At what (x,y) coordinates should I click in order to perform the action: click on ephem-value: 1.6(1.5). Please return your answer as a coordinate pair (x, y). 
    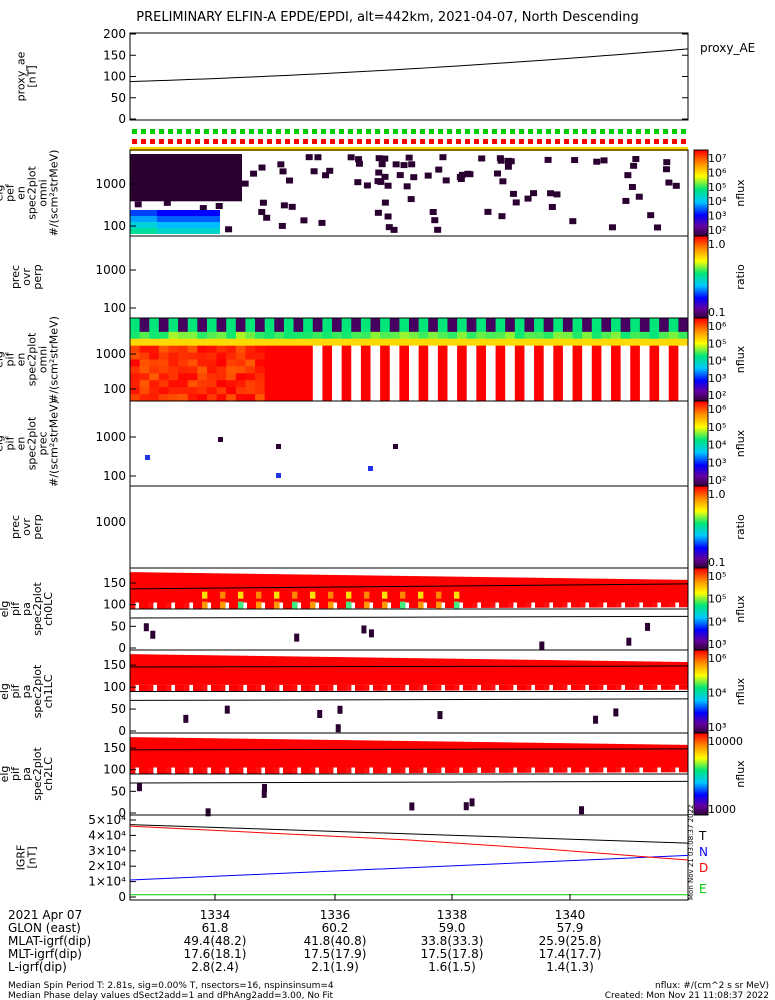
    Looking at the image, I should click on (452, 967).